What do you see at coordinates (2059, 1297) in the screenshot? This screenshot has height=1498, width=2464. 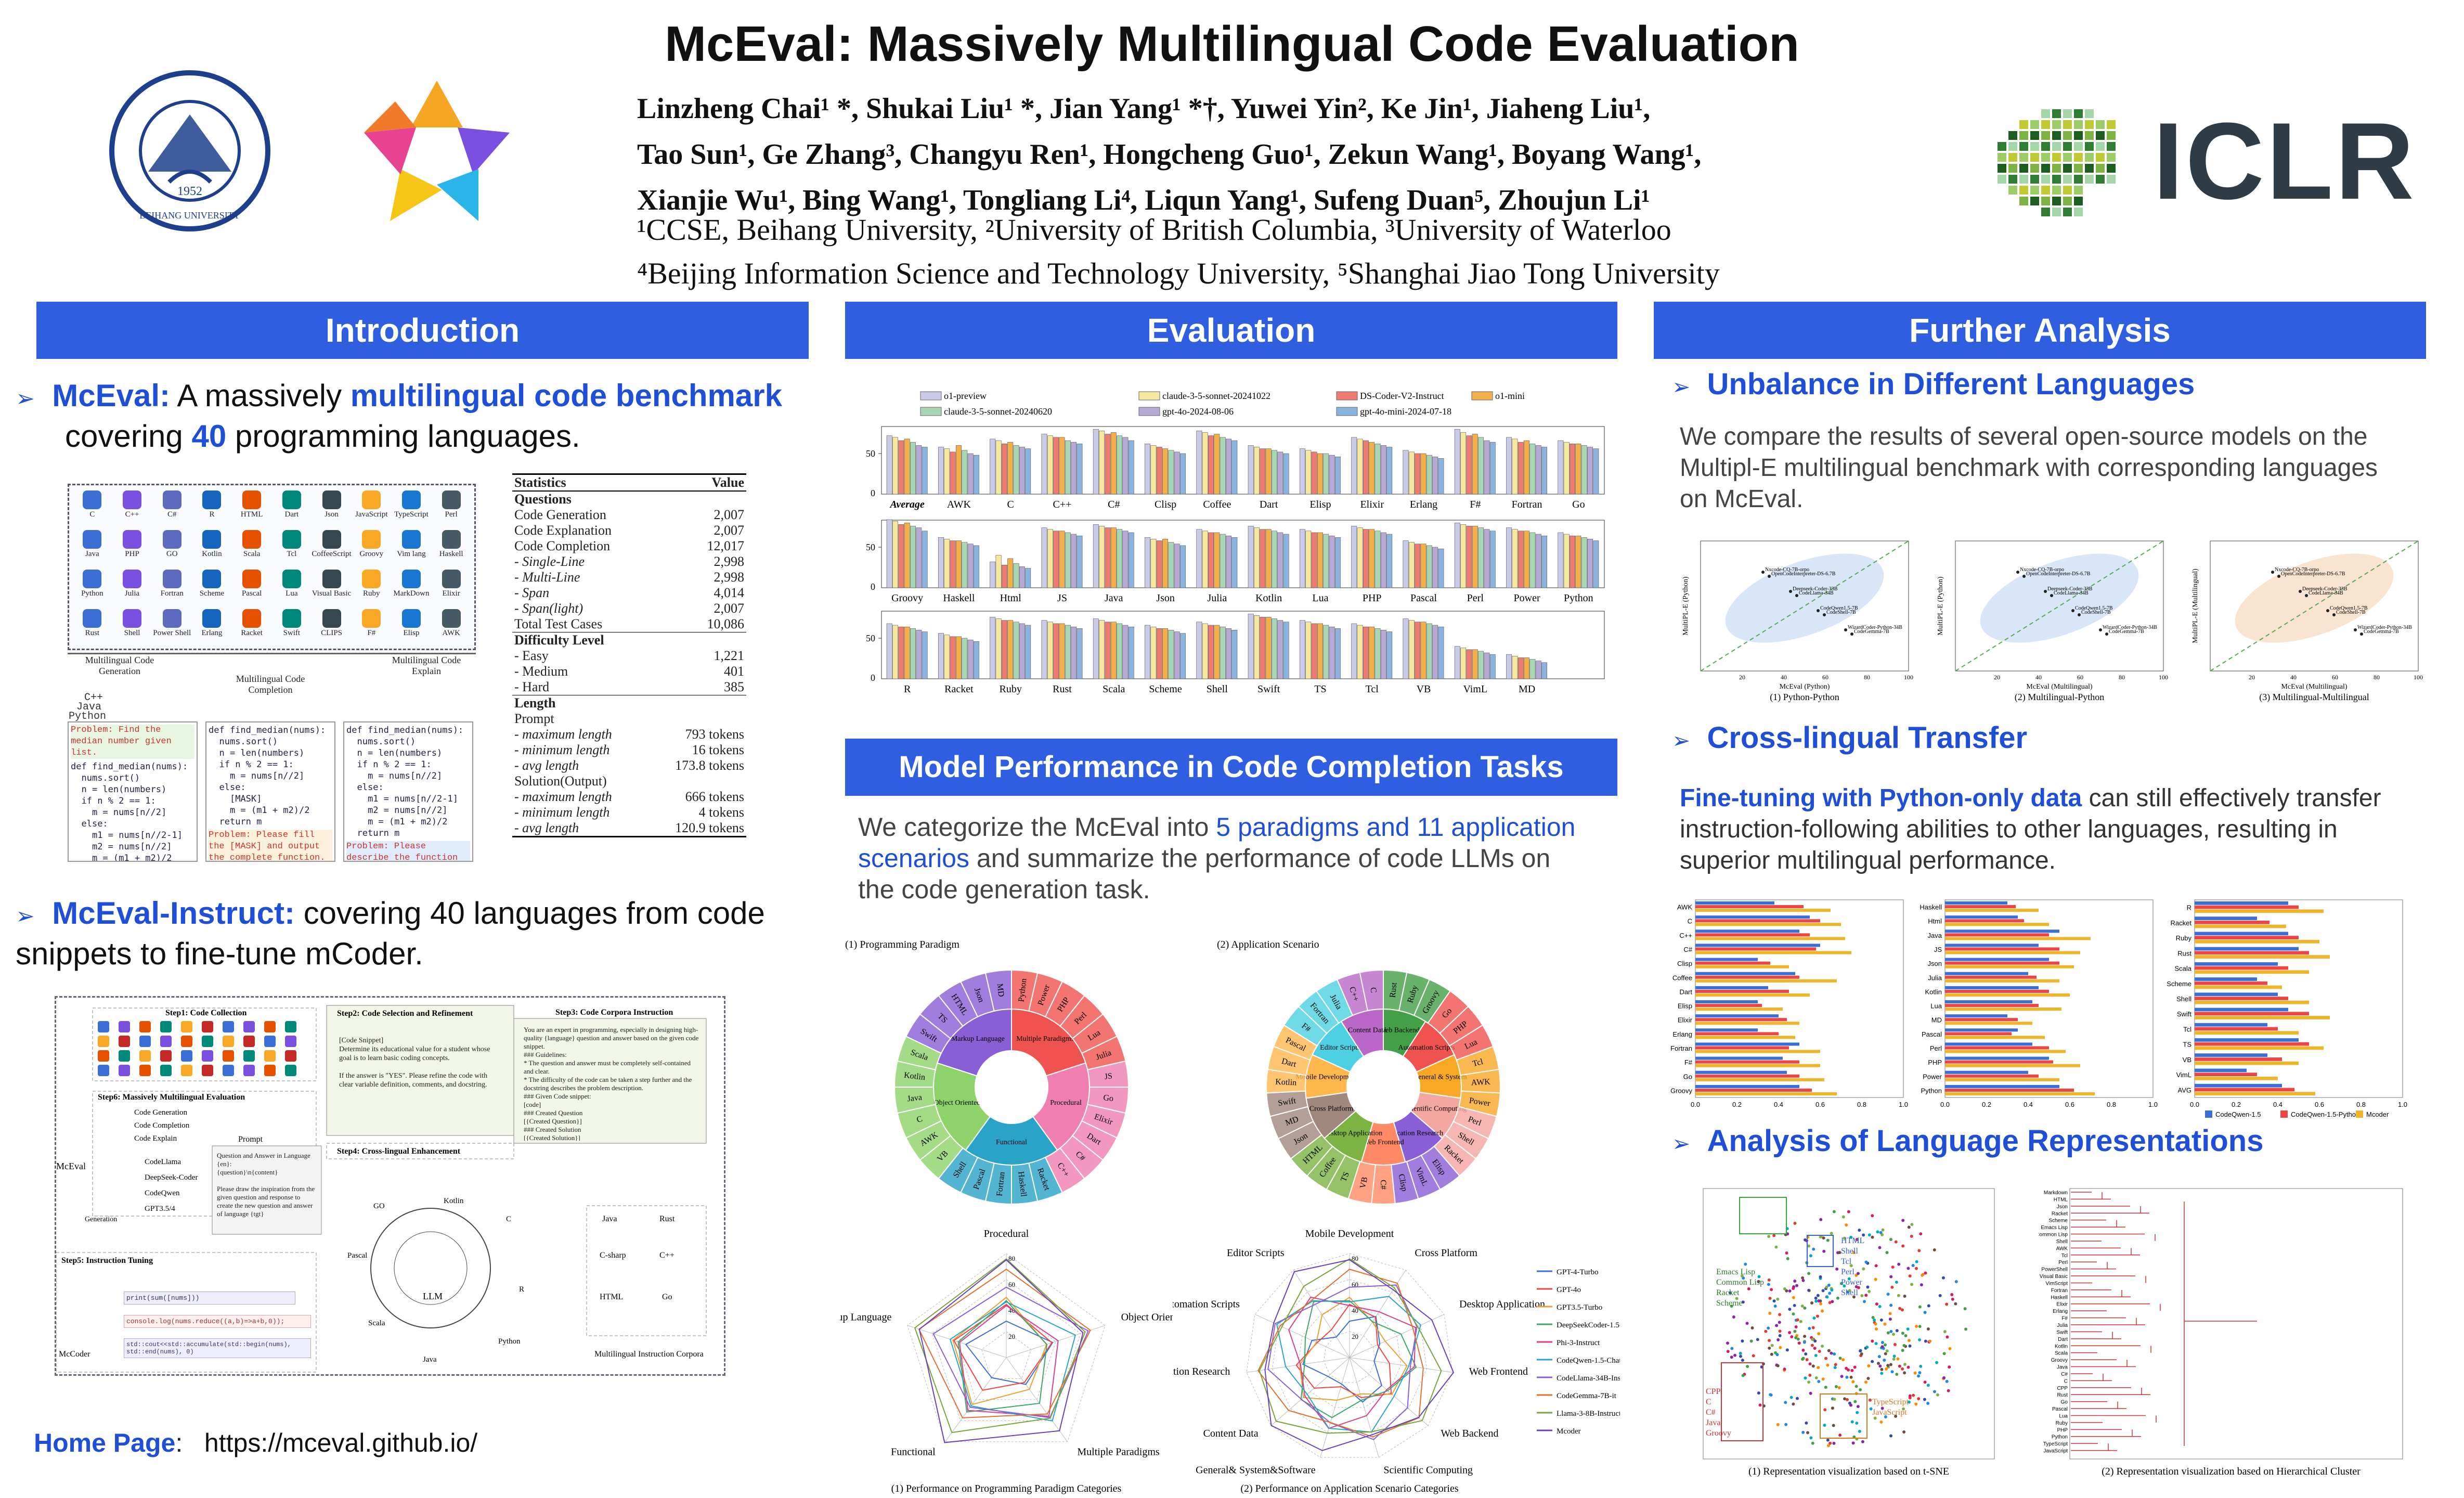 I see `tree-leaf-label: Haskell` at bounding box center [2059, 1297].